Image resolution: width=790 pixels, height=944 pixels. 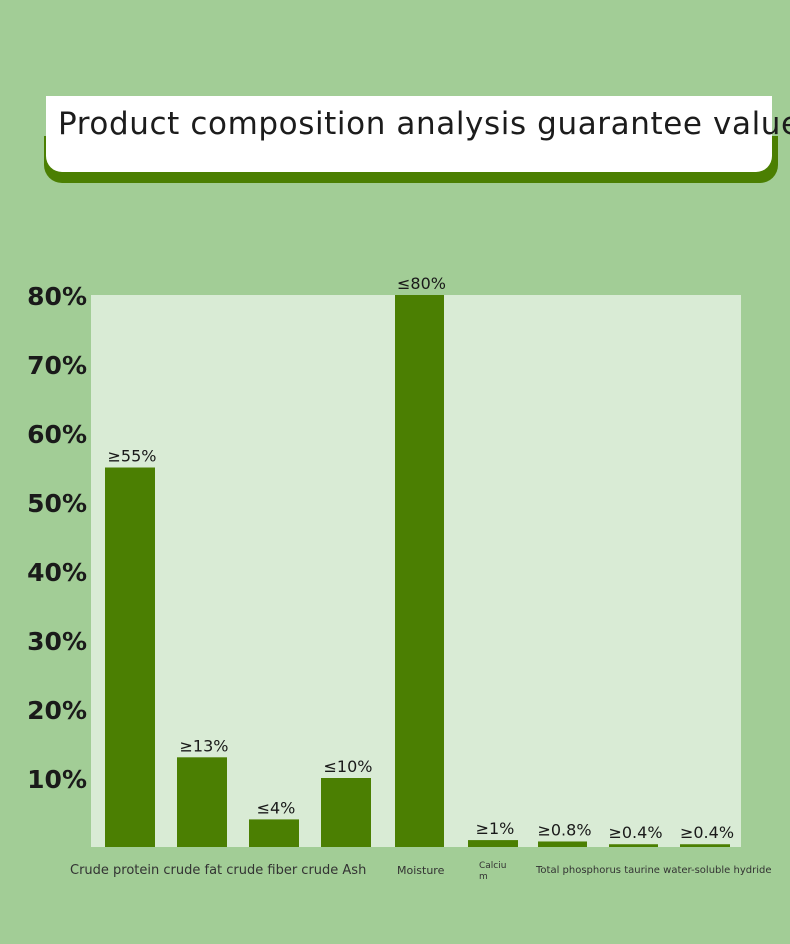 I want to click on data-label: ≤10%, so click(x=348, y=766).